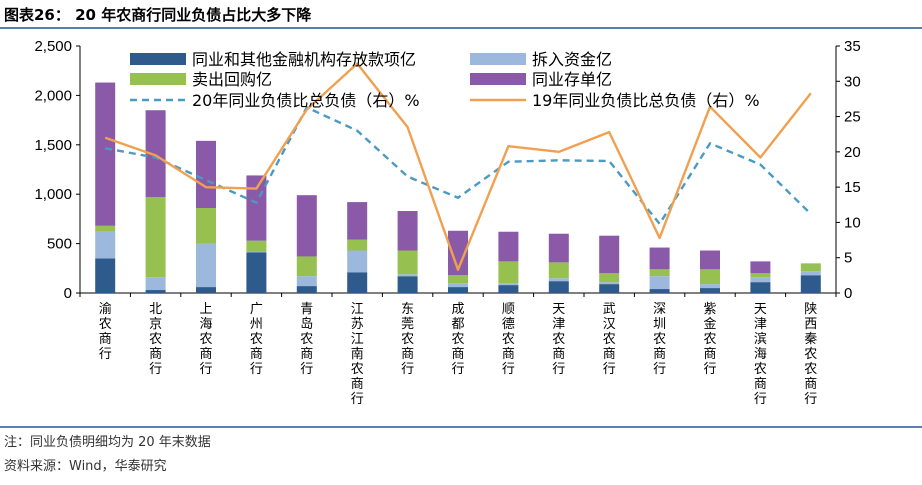 This screenshot has width=922, height=485. I want to click on bottom-rule, so click(461, 427).